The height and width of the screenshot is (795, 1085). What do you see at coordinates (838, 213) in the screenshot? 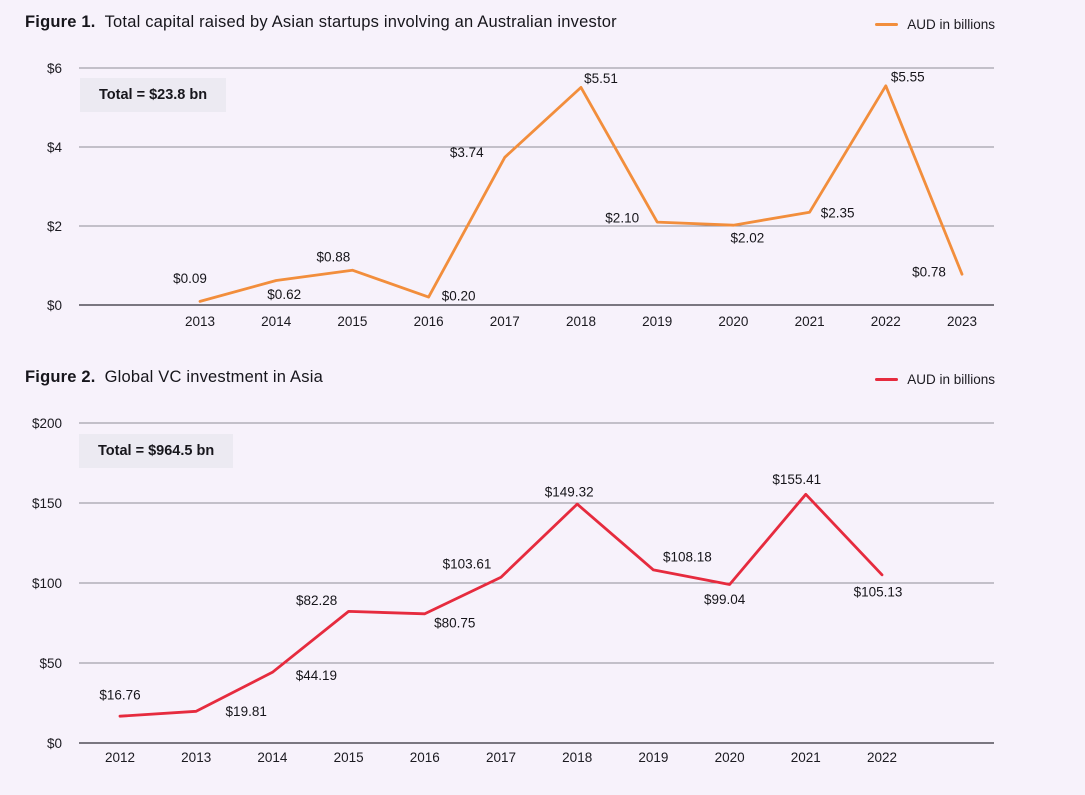
I see `svg-text: $2.35` at bounding box center [838, 213].